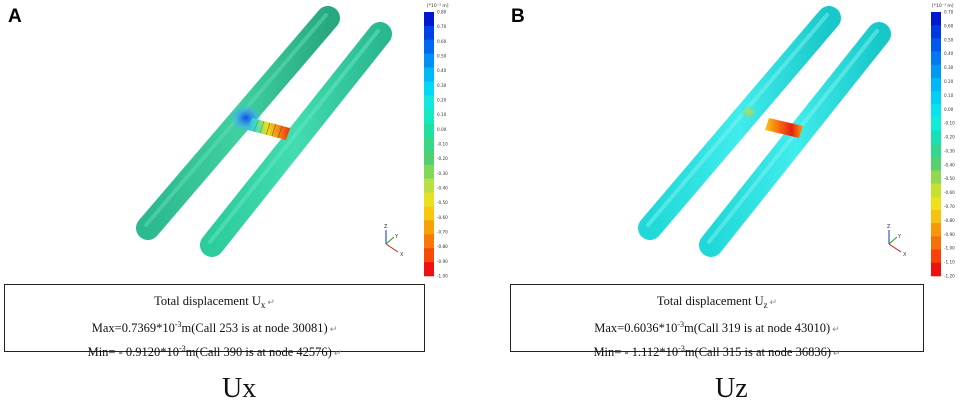  What do you see at coordinates (731, 388) in the screenshot?
I see `panel-label: Uz` at bounding box center [731, 388].